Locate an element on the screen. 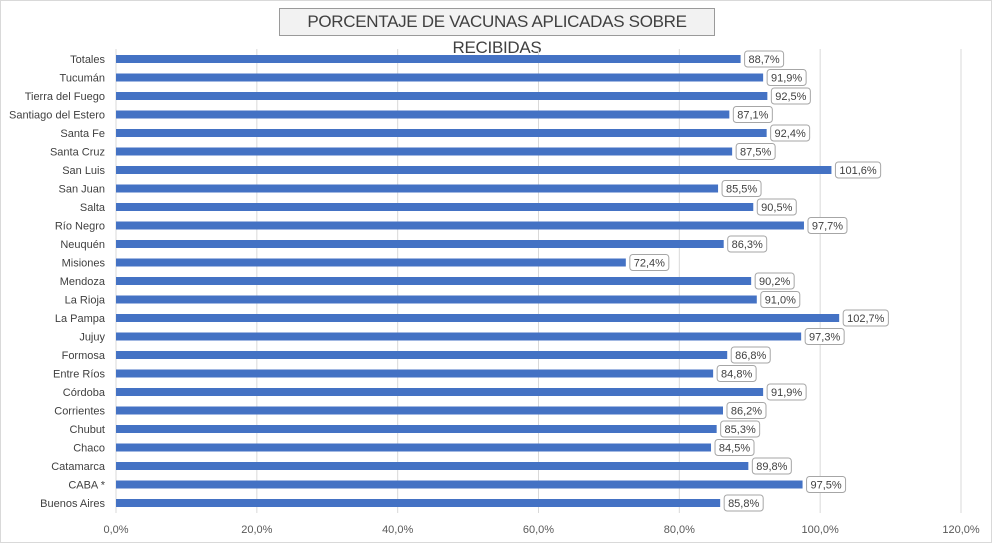  category-label: La Pampa is located at coordinates (80, 319).